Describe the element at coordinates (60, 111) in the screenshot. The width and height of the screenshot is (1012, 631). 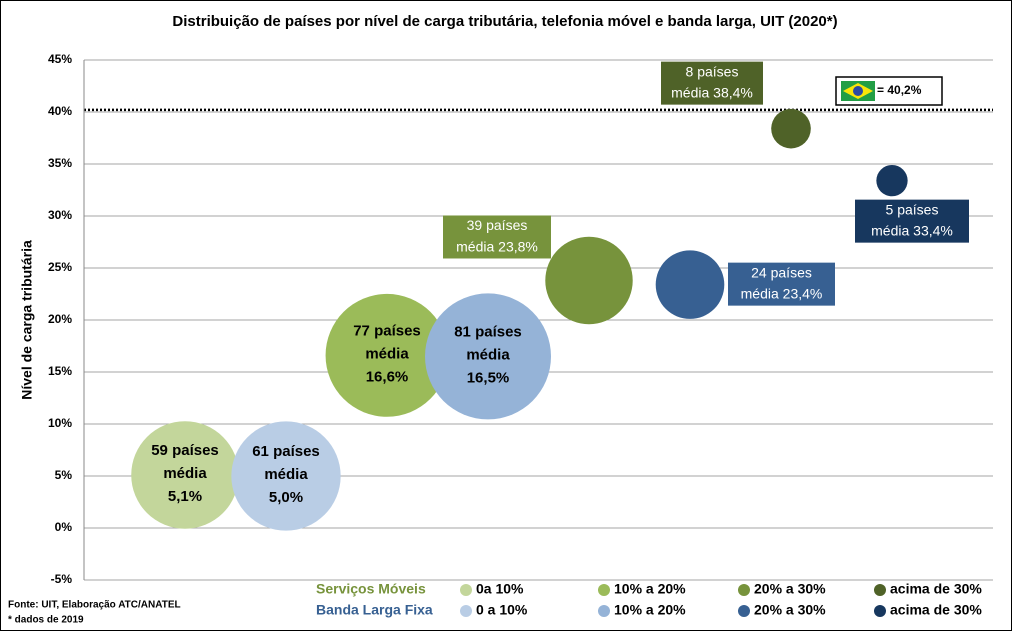
I see `y-tick-label: 40%` at that location.